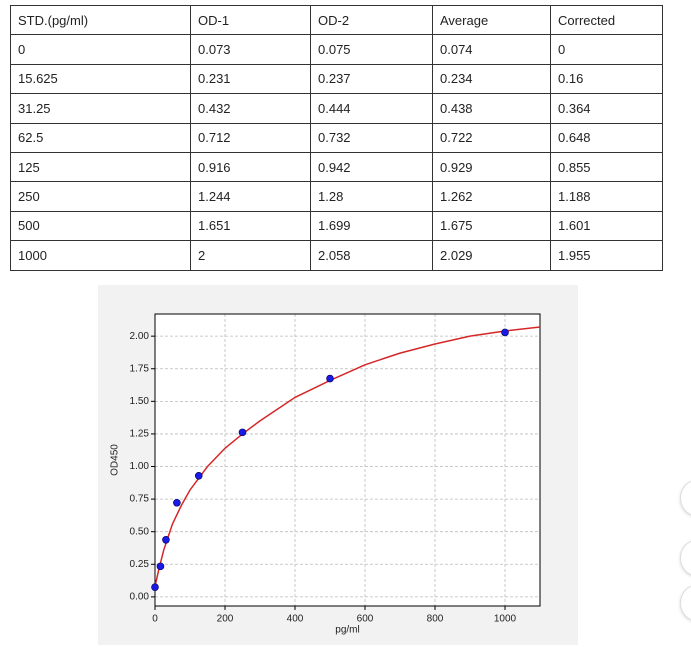 Image resolution: width=691 pixels, height=650 pixels. I want to click on table-row: 125 0.916 0.942 0.929 0.855, so click(336, 167).